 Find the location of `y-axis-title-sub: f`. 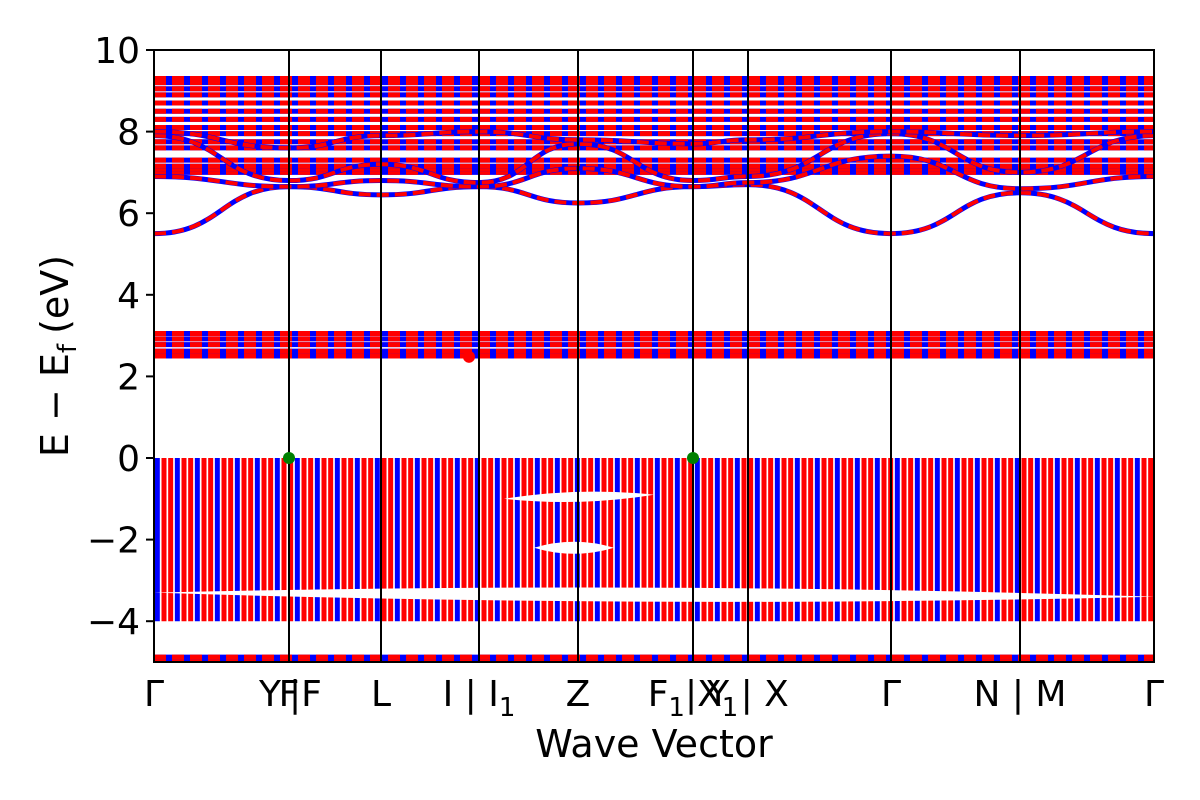

y-axis-title-sub: f is located at coordinates (68, 348).